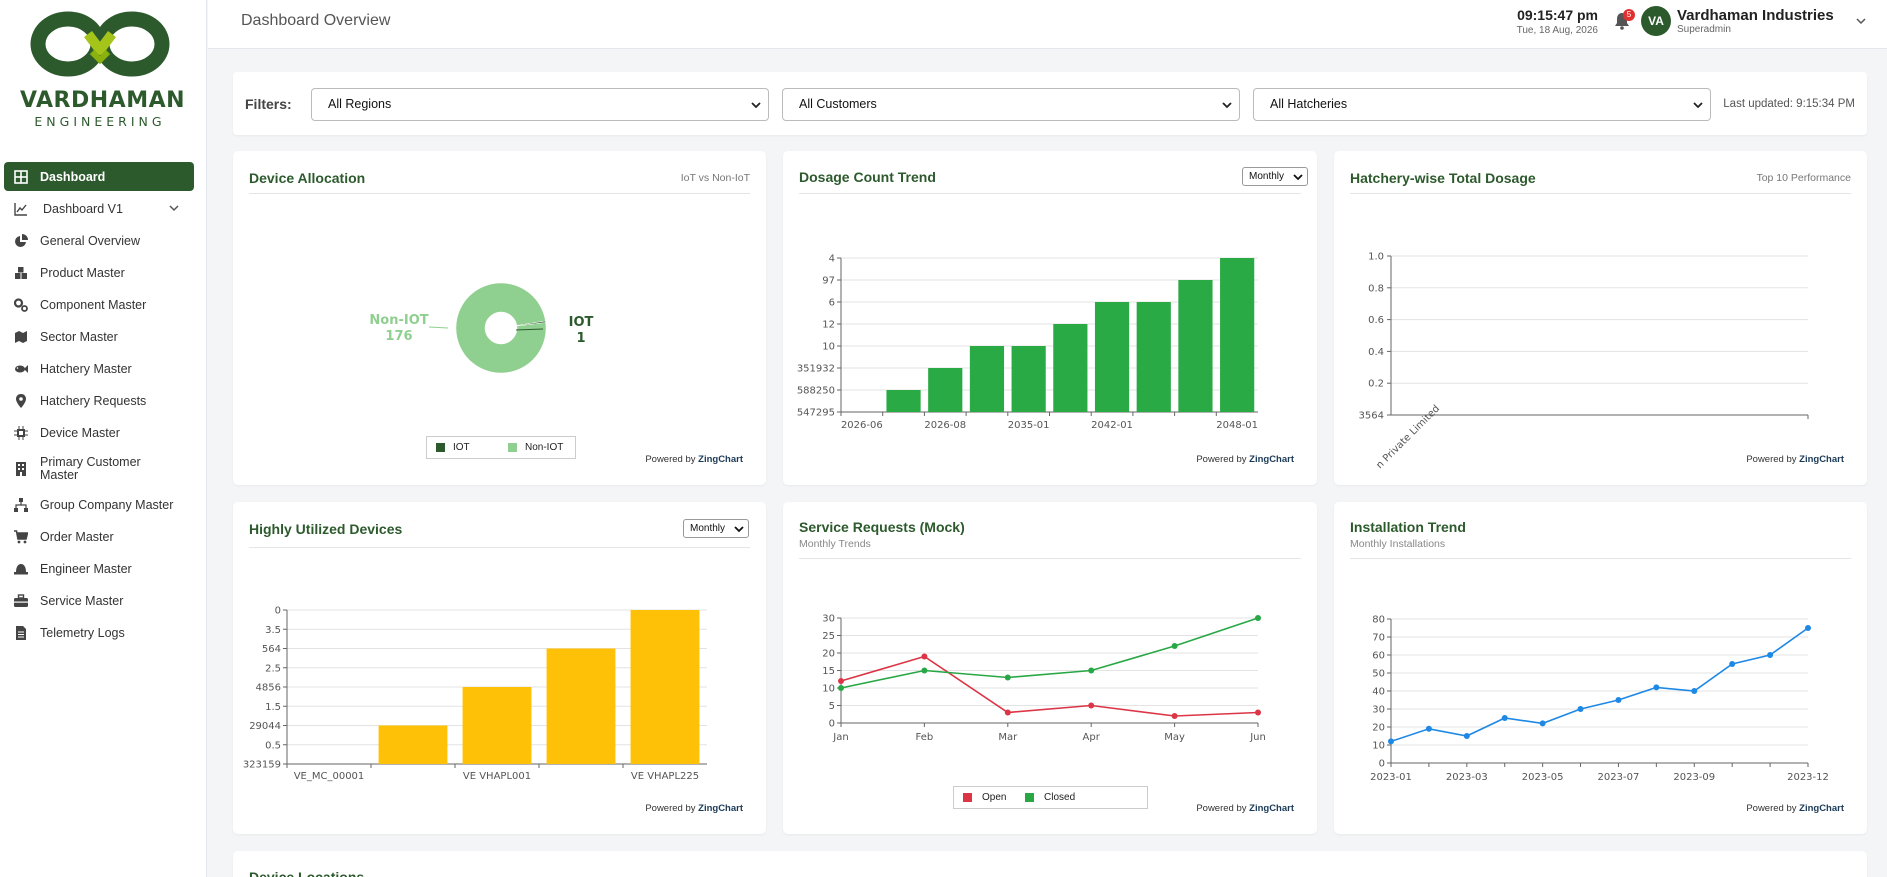 This screenshot has height=877, width=1887. What do you see at coordinates (540, 104) in the screenshot?
I see `region-select: All Regions` at bounding box center [540, 104].